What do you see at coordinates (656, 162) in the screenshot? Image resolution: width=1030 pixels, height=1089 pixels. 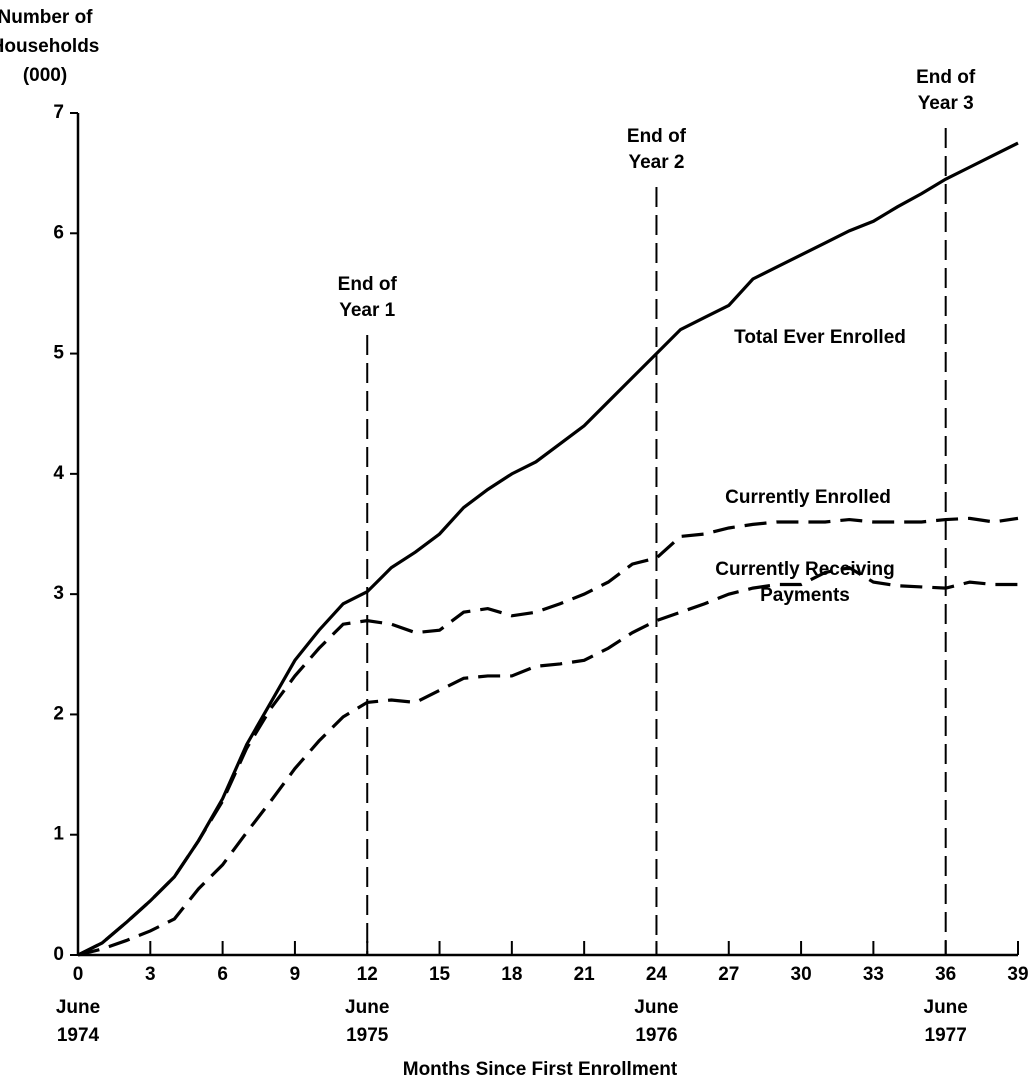 I see `annotation-text: Year 2` at bounding box center [656, 162].